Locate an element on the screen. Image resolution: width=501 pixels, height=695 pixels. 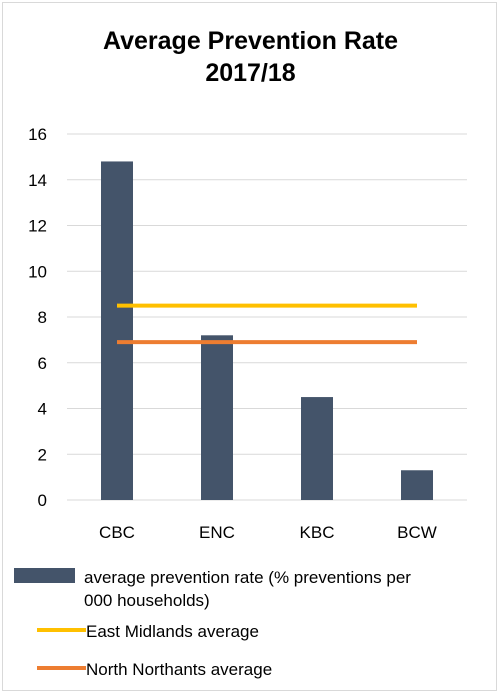
x-tick-label: CBC is located at coordinates (117, 532).